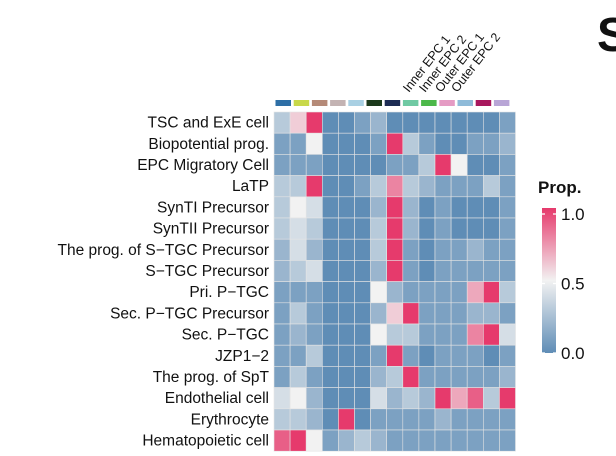 The height and width of the screenshot is (456, 616). Describe the element at coordinates (573, 284) in the screenshot. I see `legend-tick-label: 0.5` at that location.